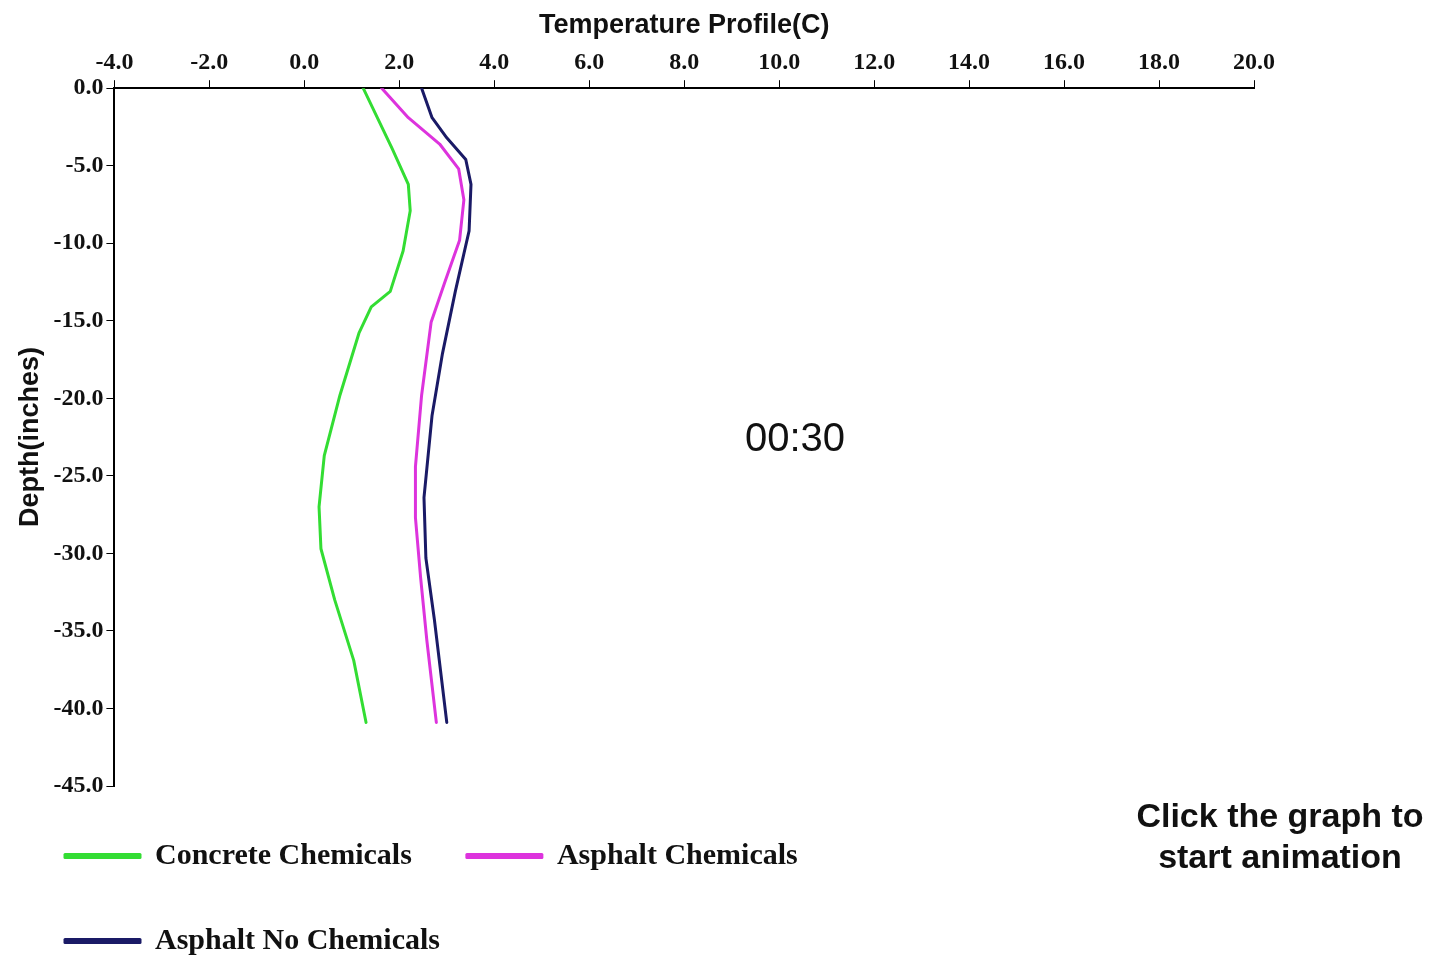  Describe the element at coordinates (114, 61) in the screenshot. I see `x-tick-label: -4.0` at that location.